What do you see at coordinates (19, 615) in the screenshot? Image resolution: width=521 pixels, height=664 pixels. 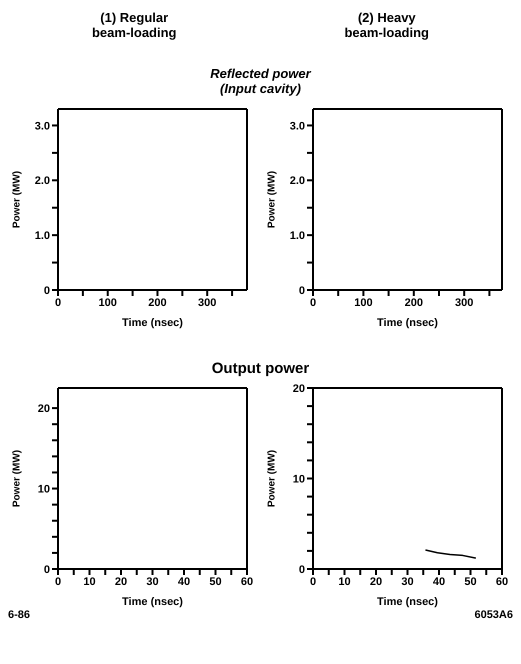 I see `text: 6-86` at bounding box center [19, 615].